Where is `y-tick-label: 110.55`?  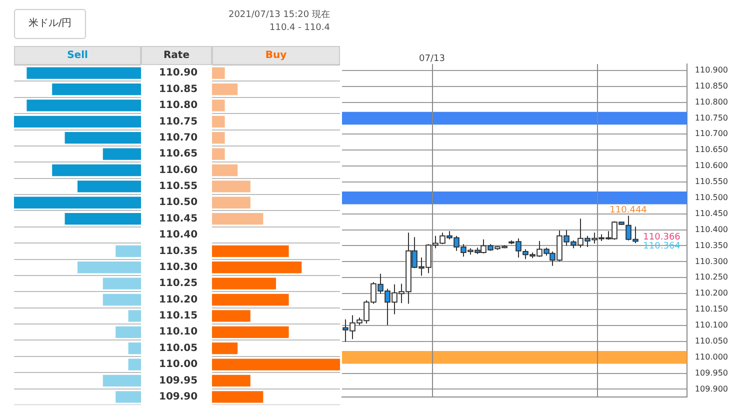 y-tick-label: 110.55 is located at coordinates (178, 186).